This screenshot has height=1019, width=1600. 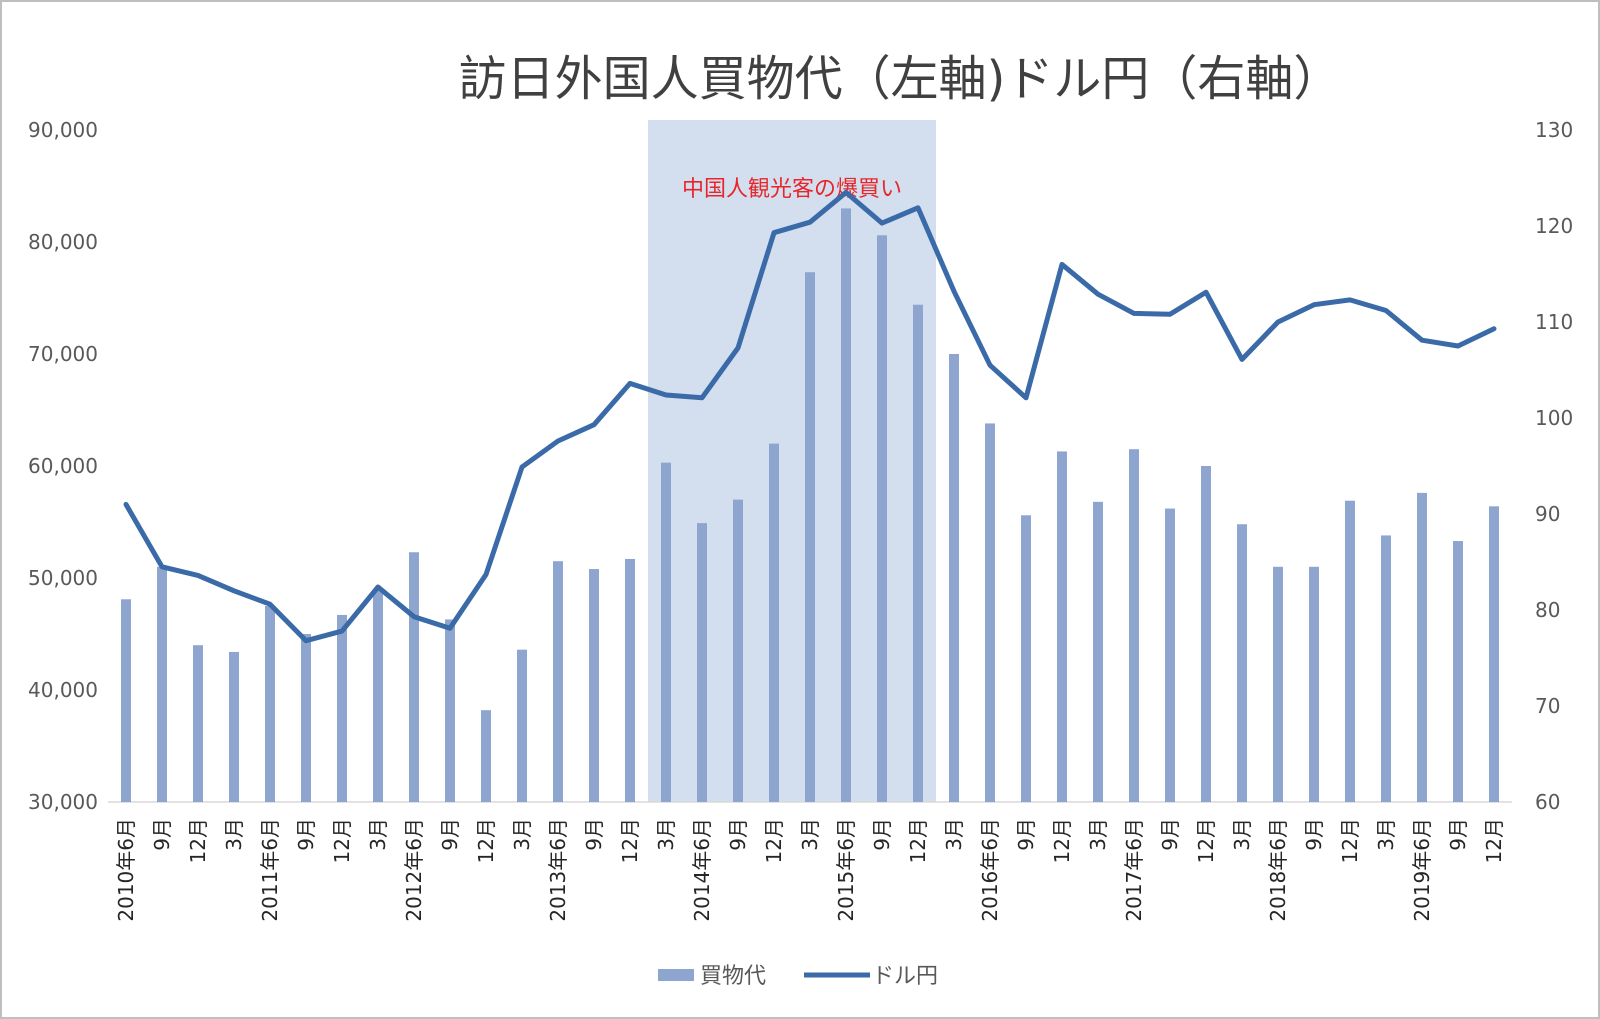 What do you see at coordinates (1554, 418) in the screenshot?
I see `y-right-tick-label: 100` at bounding box center [1554, 418].